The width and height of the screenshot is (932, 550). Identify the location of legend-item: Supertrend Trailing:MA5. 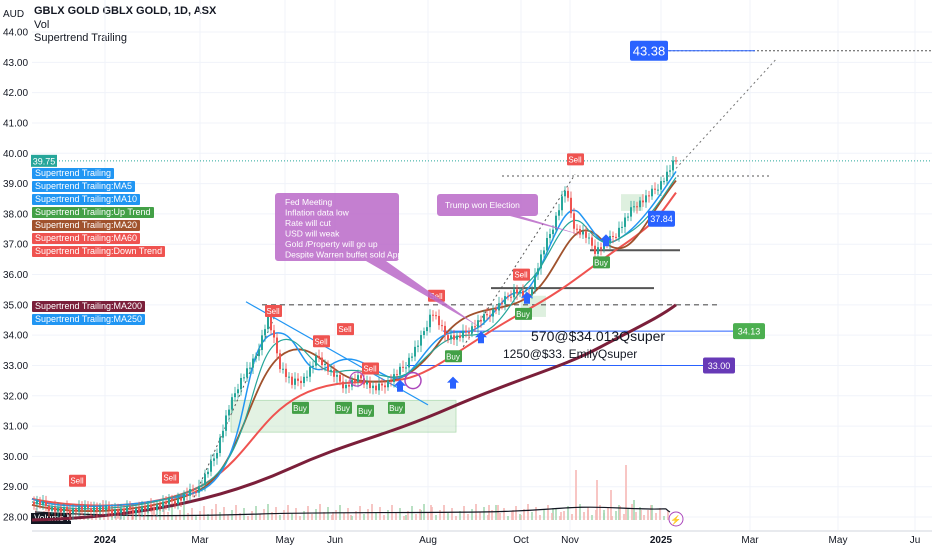
(84, 186).